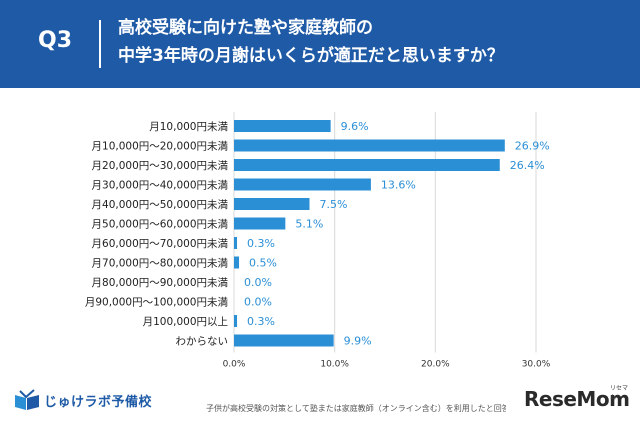  Describe the element at coordinates (358, 341) in the screenshot. I see `value-label: 9.9%` at that location.